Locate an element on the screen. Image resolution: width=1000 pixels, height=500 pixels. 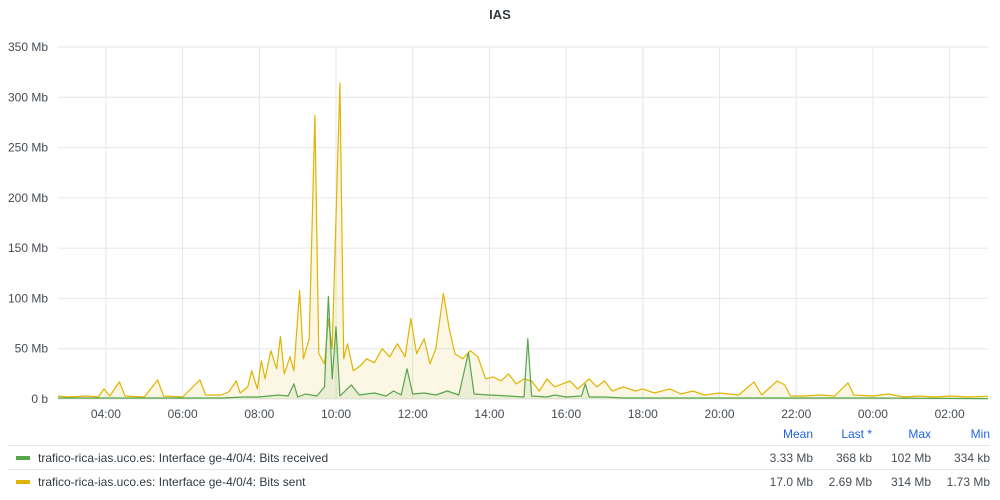
x-tick-label: 14:00 is located at coordinates (489, 413).